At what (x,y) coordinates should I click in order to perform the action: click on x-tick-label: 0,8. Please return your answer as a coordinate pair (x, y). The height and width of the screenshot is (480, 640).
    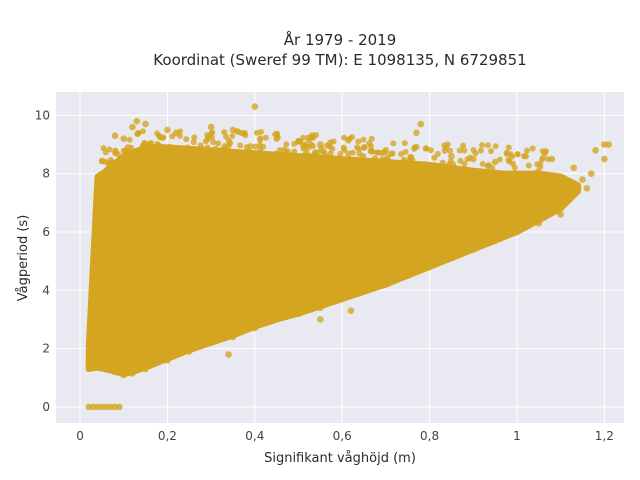
    Looking at the image, I should click on (429, 436).